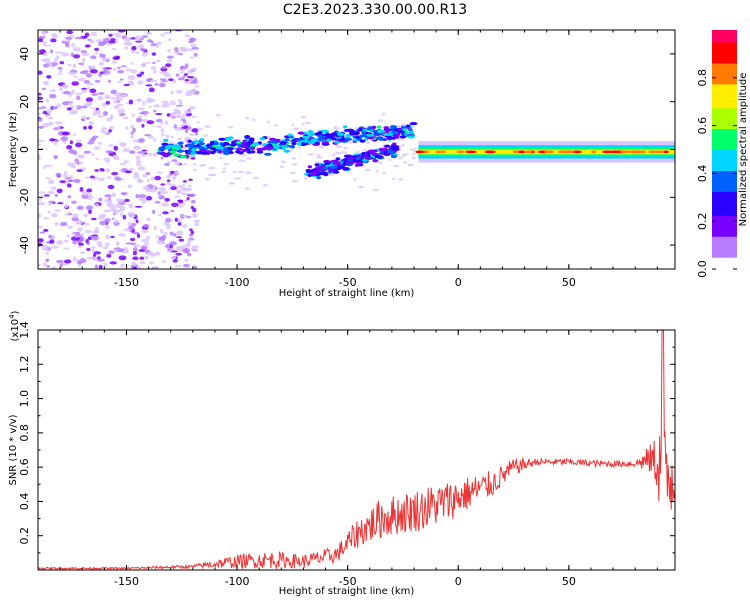 Image resolution: width=750 pixels, height=600 pixels. I want to click on x-tick-label: -100, so click(237, 581).